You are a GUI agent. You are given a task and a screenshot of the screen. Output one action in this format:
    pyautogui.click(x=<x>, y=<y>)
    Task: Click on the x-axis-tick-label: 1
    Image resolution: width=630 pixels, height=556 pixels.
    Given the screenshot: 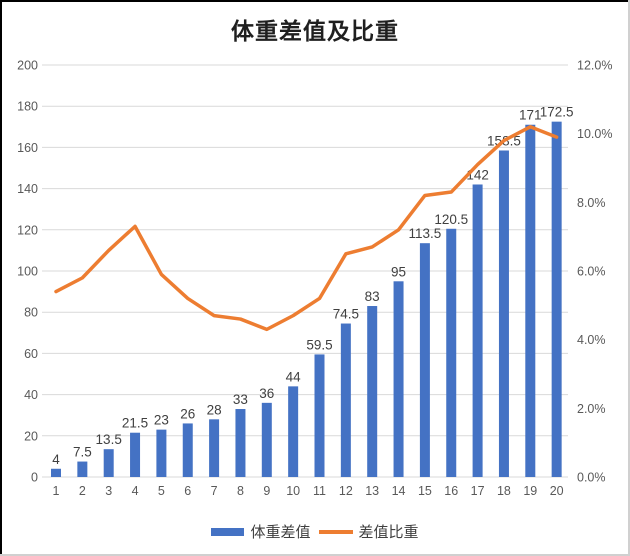 What is the action you would take?
    pyautogui.click(x=56, y=491)
    